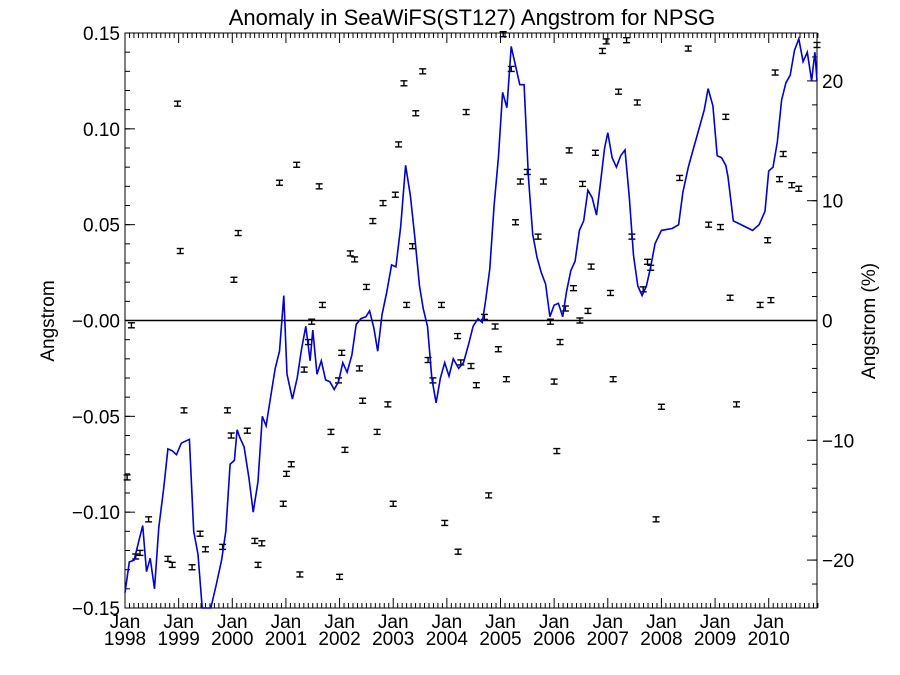 Image resolution: width=900 pixels, height=675 pixels. What do you see at coordinates (96, 609) in the screenshot?
I see `y-tick-label: −0.15` at bounding box center [96, 609].